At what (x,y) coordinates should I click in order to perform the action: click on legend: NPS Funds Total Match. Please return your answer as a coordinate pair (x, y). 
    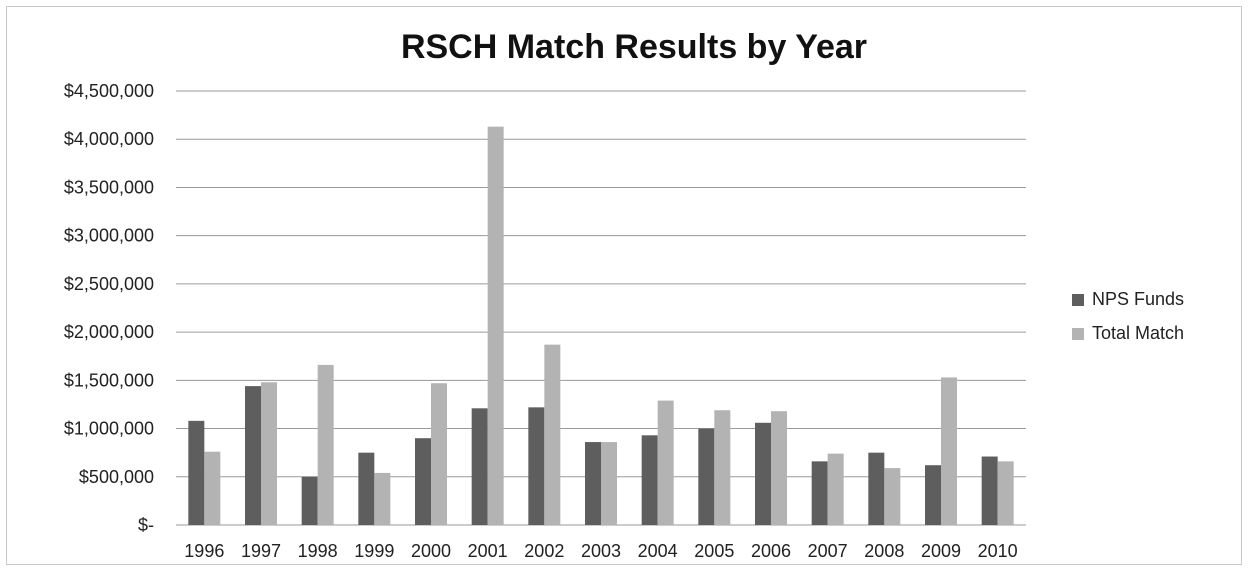
    Looking at the image, I should click on (1128, 316).